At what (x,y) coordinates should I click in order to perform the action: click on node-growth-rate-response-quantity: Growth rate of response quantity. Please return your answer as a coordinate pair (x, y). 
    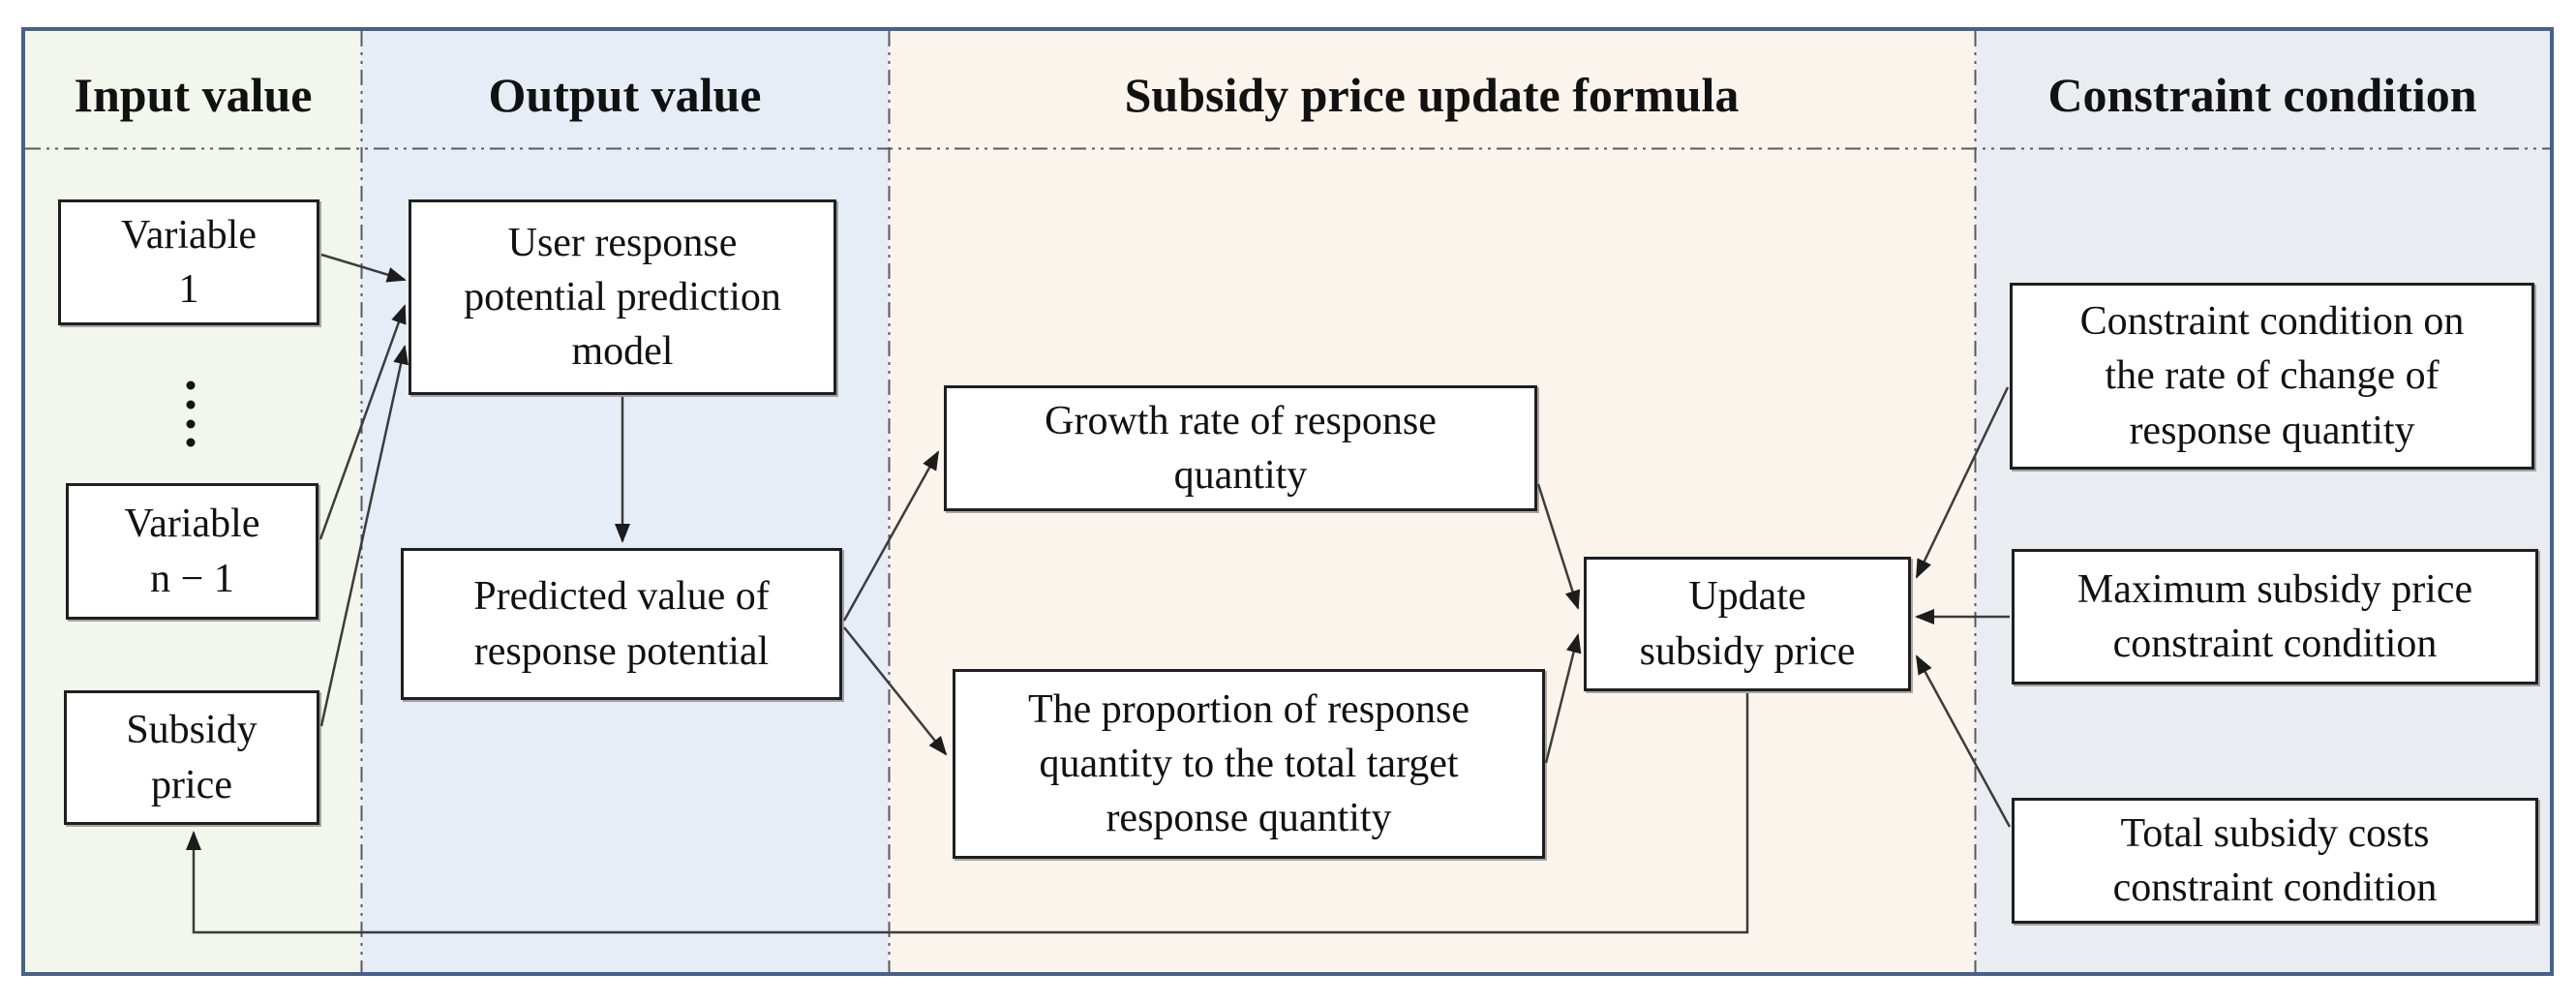
    Looking at the image, I should click on (1241, 448).